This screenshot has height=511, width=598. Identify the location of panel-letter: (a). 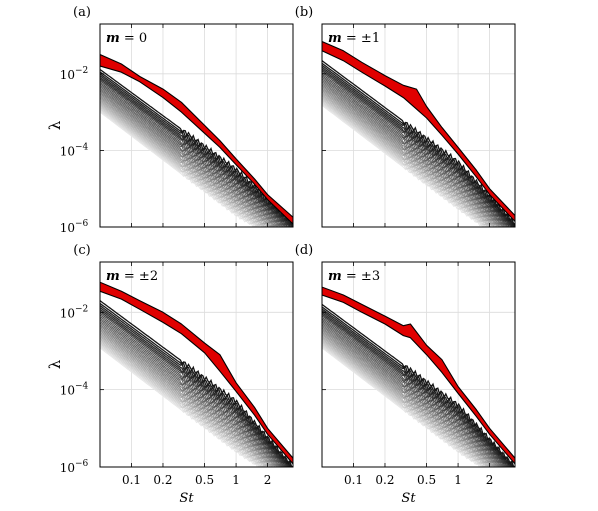
(82, 12).